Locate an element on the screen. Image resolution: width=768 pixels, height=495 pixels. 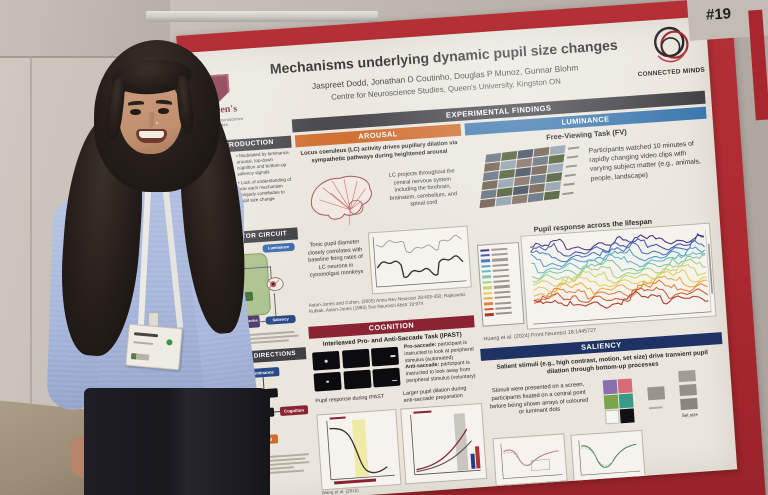
video-clip-montage is located at coordinates (532, 179).